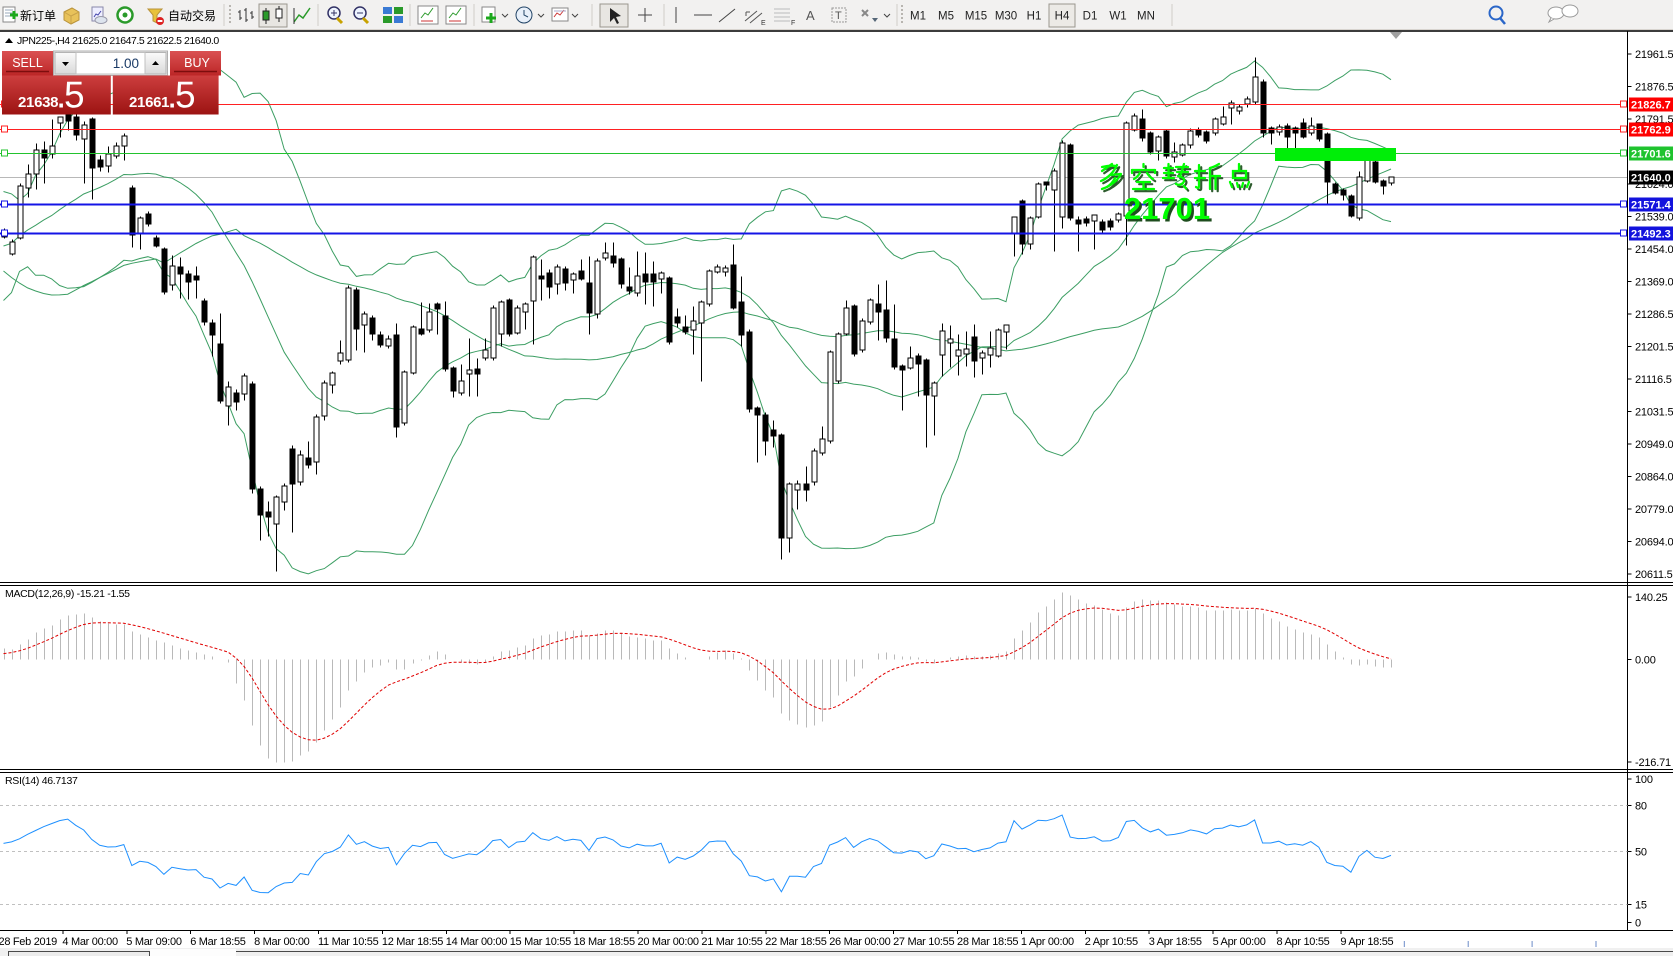  What do you see at coordinates (1641, 807) in the screenshot?
I see `svg-text: 80` at bounding box center [1641, 807].